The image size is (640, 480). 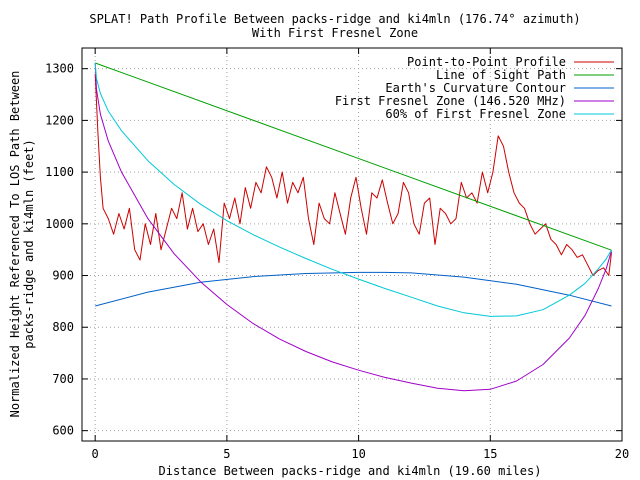 I want to click on y-tick-label: 1000, so click(x=59, y=224).